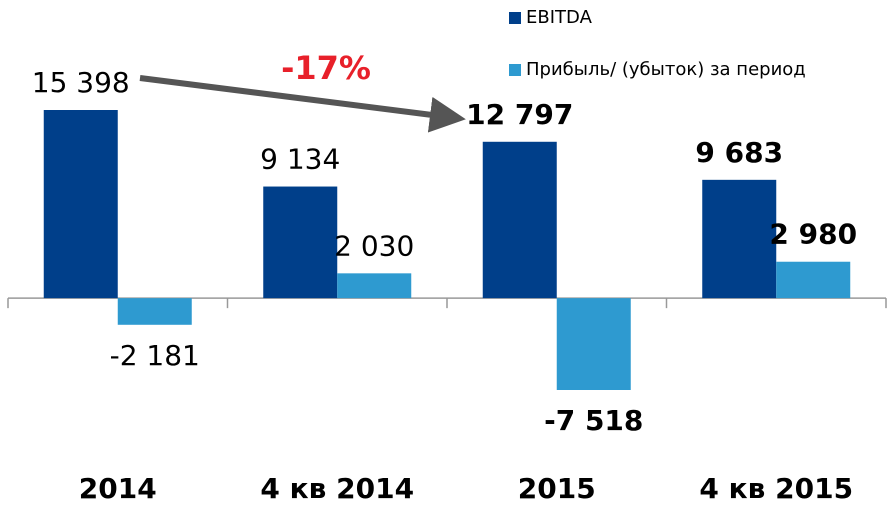  I want to click on data-label: 2 980, so click(813, 234).